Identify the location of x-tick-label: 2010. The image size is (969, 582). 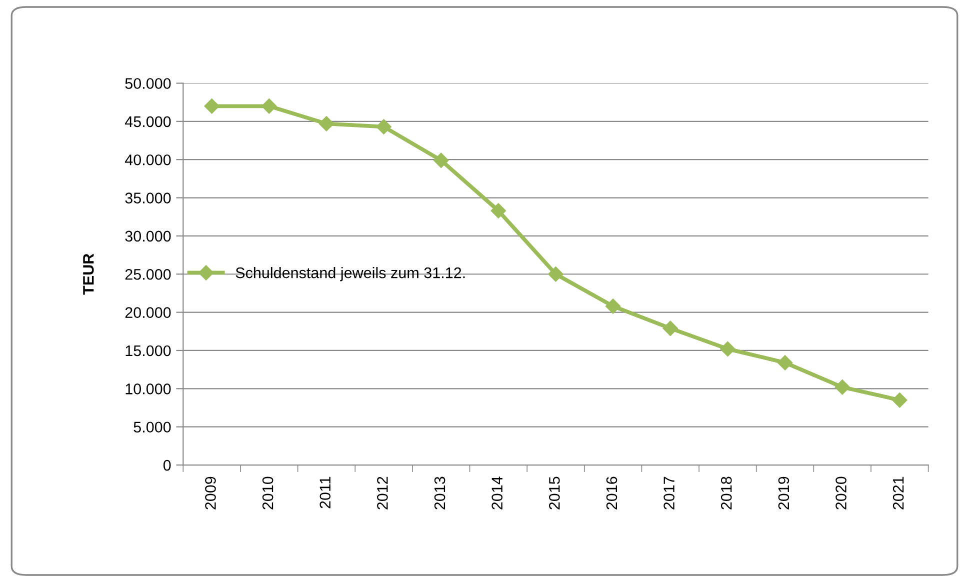
(268, 493).